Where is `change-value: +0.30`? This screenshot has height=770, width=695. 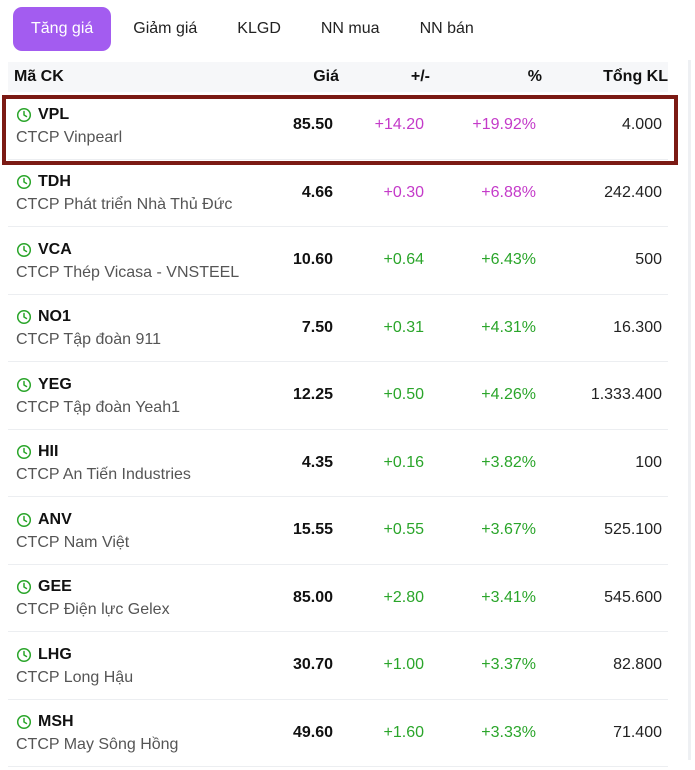 change-value: +0.30 is located at coordinates (403, 192).